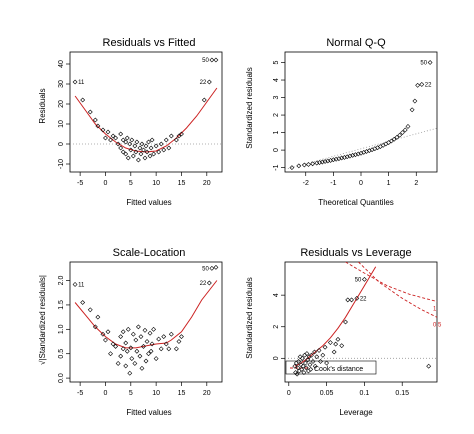 The image size is (474, 434). What do you see at coordinates (61, 281) in the screenshot?
I see `y-tick-label: 2.0` at bounding box center [61, 281].